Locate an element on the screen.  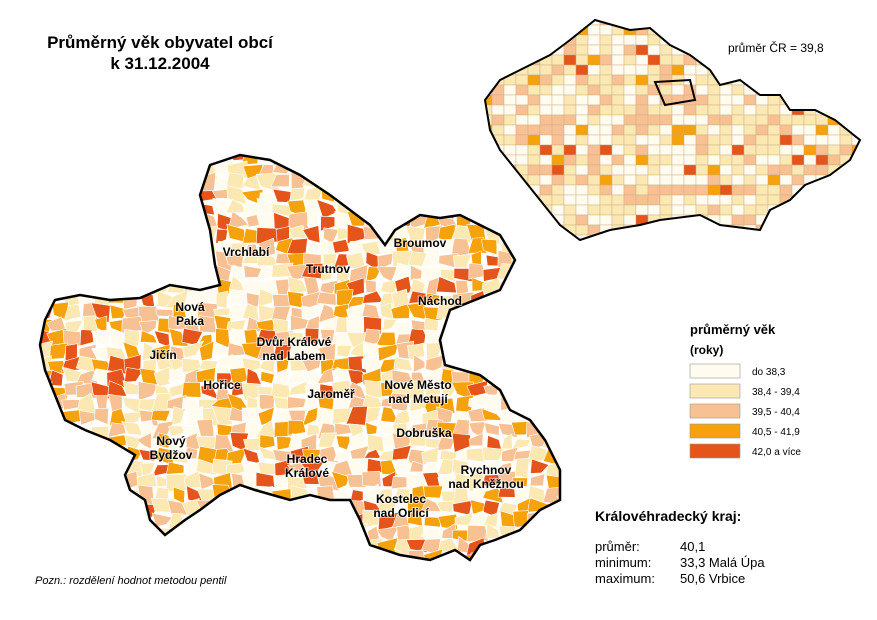
legend-label: do 38,3 is located at coordinates (769, 372).